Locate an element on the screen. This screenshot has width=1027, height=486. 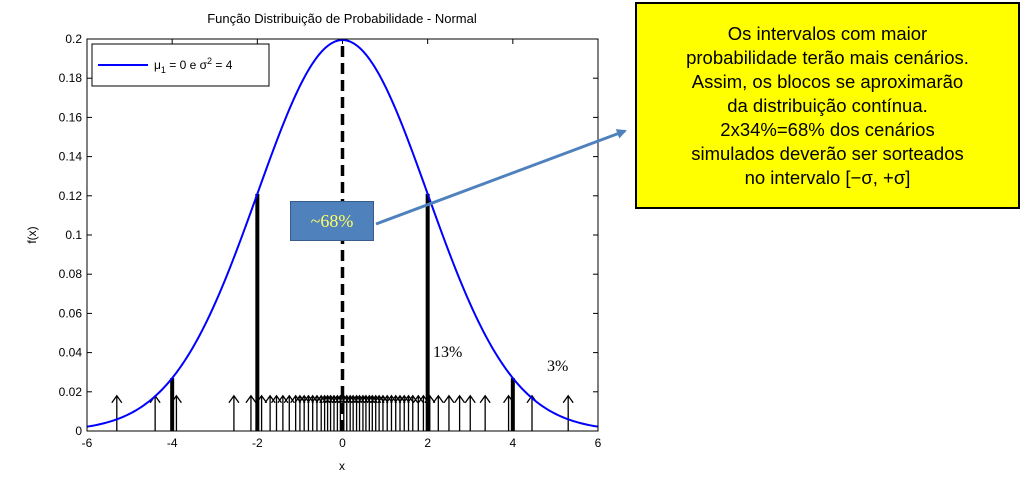
x-tick-label: 6 is located at coordinates (598, 443).